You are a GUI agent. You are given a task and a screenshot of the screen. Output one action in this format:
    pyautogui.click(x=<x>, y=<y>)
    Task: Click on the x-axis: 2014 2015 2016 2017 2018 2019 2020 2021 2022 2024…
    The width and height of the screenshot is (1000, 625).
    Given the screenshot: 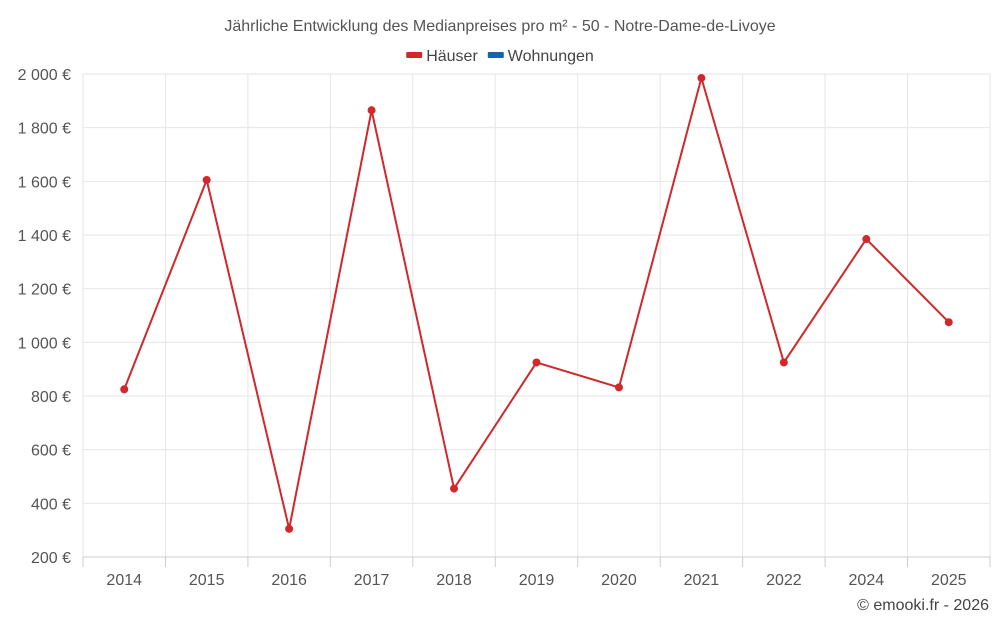 What is the action you would take?
    pyautogui.click(x=536, y=572)
    